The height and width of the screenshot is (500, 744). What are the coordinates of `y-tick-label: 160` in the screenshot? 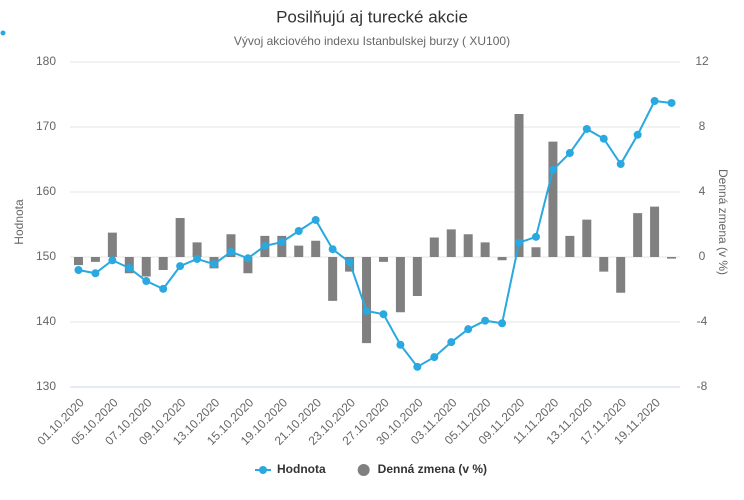 It's located at (46, 191).